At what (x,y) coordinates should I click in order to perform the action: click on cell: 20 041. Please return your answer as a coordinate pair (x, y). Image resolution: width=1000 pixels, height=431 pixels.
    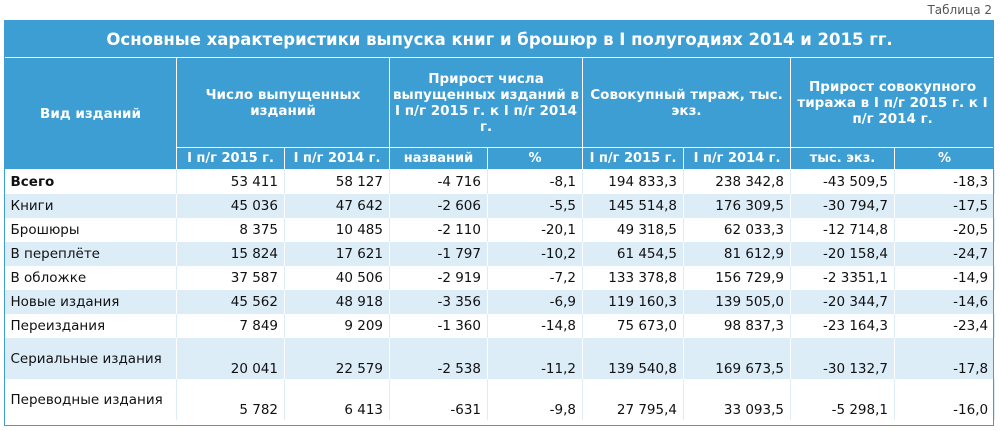
    Looking at the image, I should click on (230, 358).